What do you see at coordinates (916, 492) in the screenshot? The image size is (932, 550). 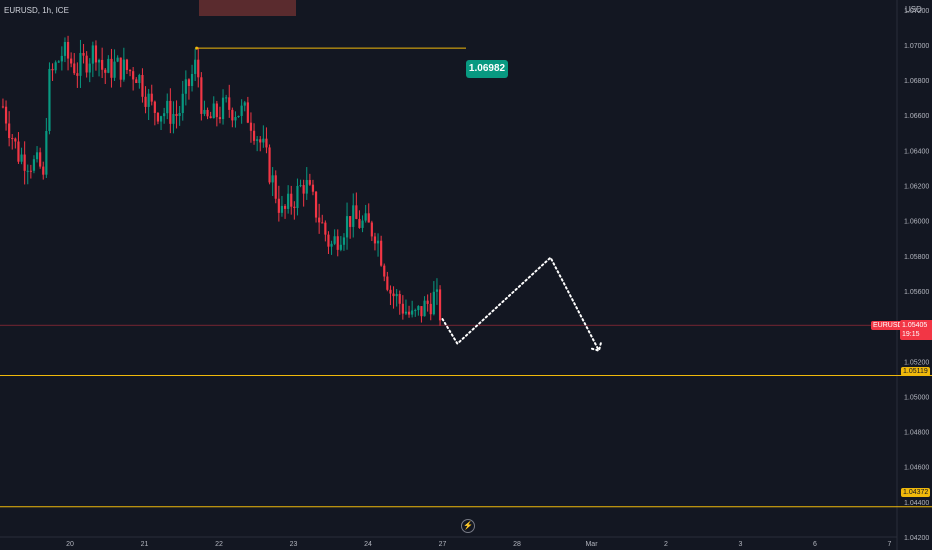 I see `level-tag-2: 1.04372` at bounding box center [916, 492].